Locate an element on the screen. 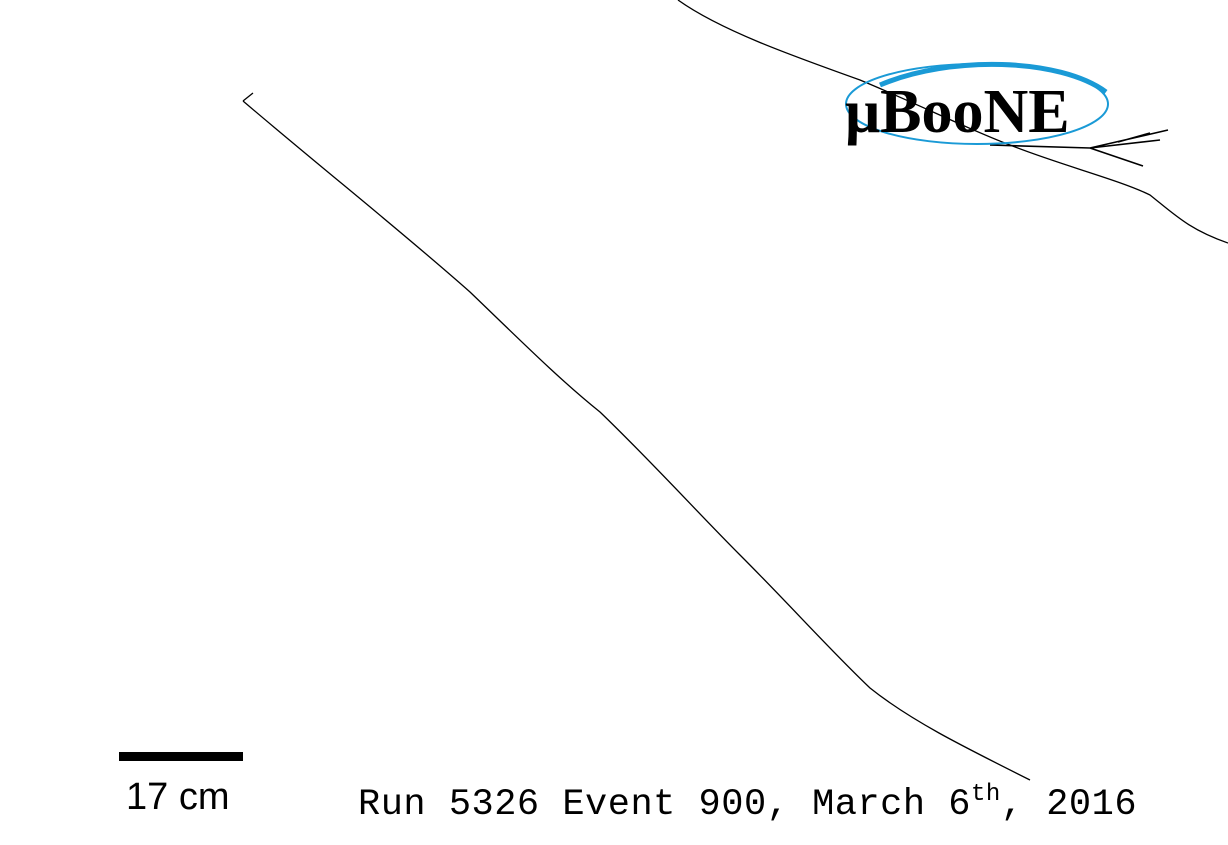 The width and height of the screenshot is (1228, 845). logo-text: μBooNE is located at coordinates (957, 112).